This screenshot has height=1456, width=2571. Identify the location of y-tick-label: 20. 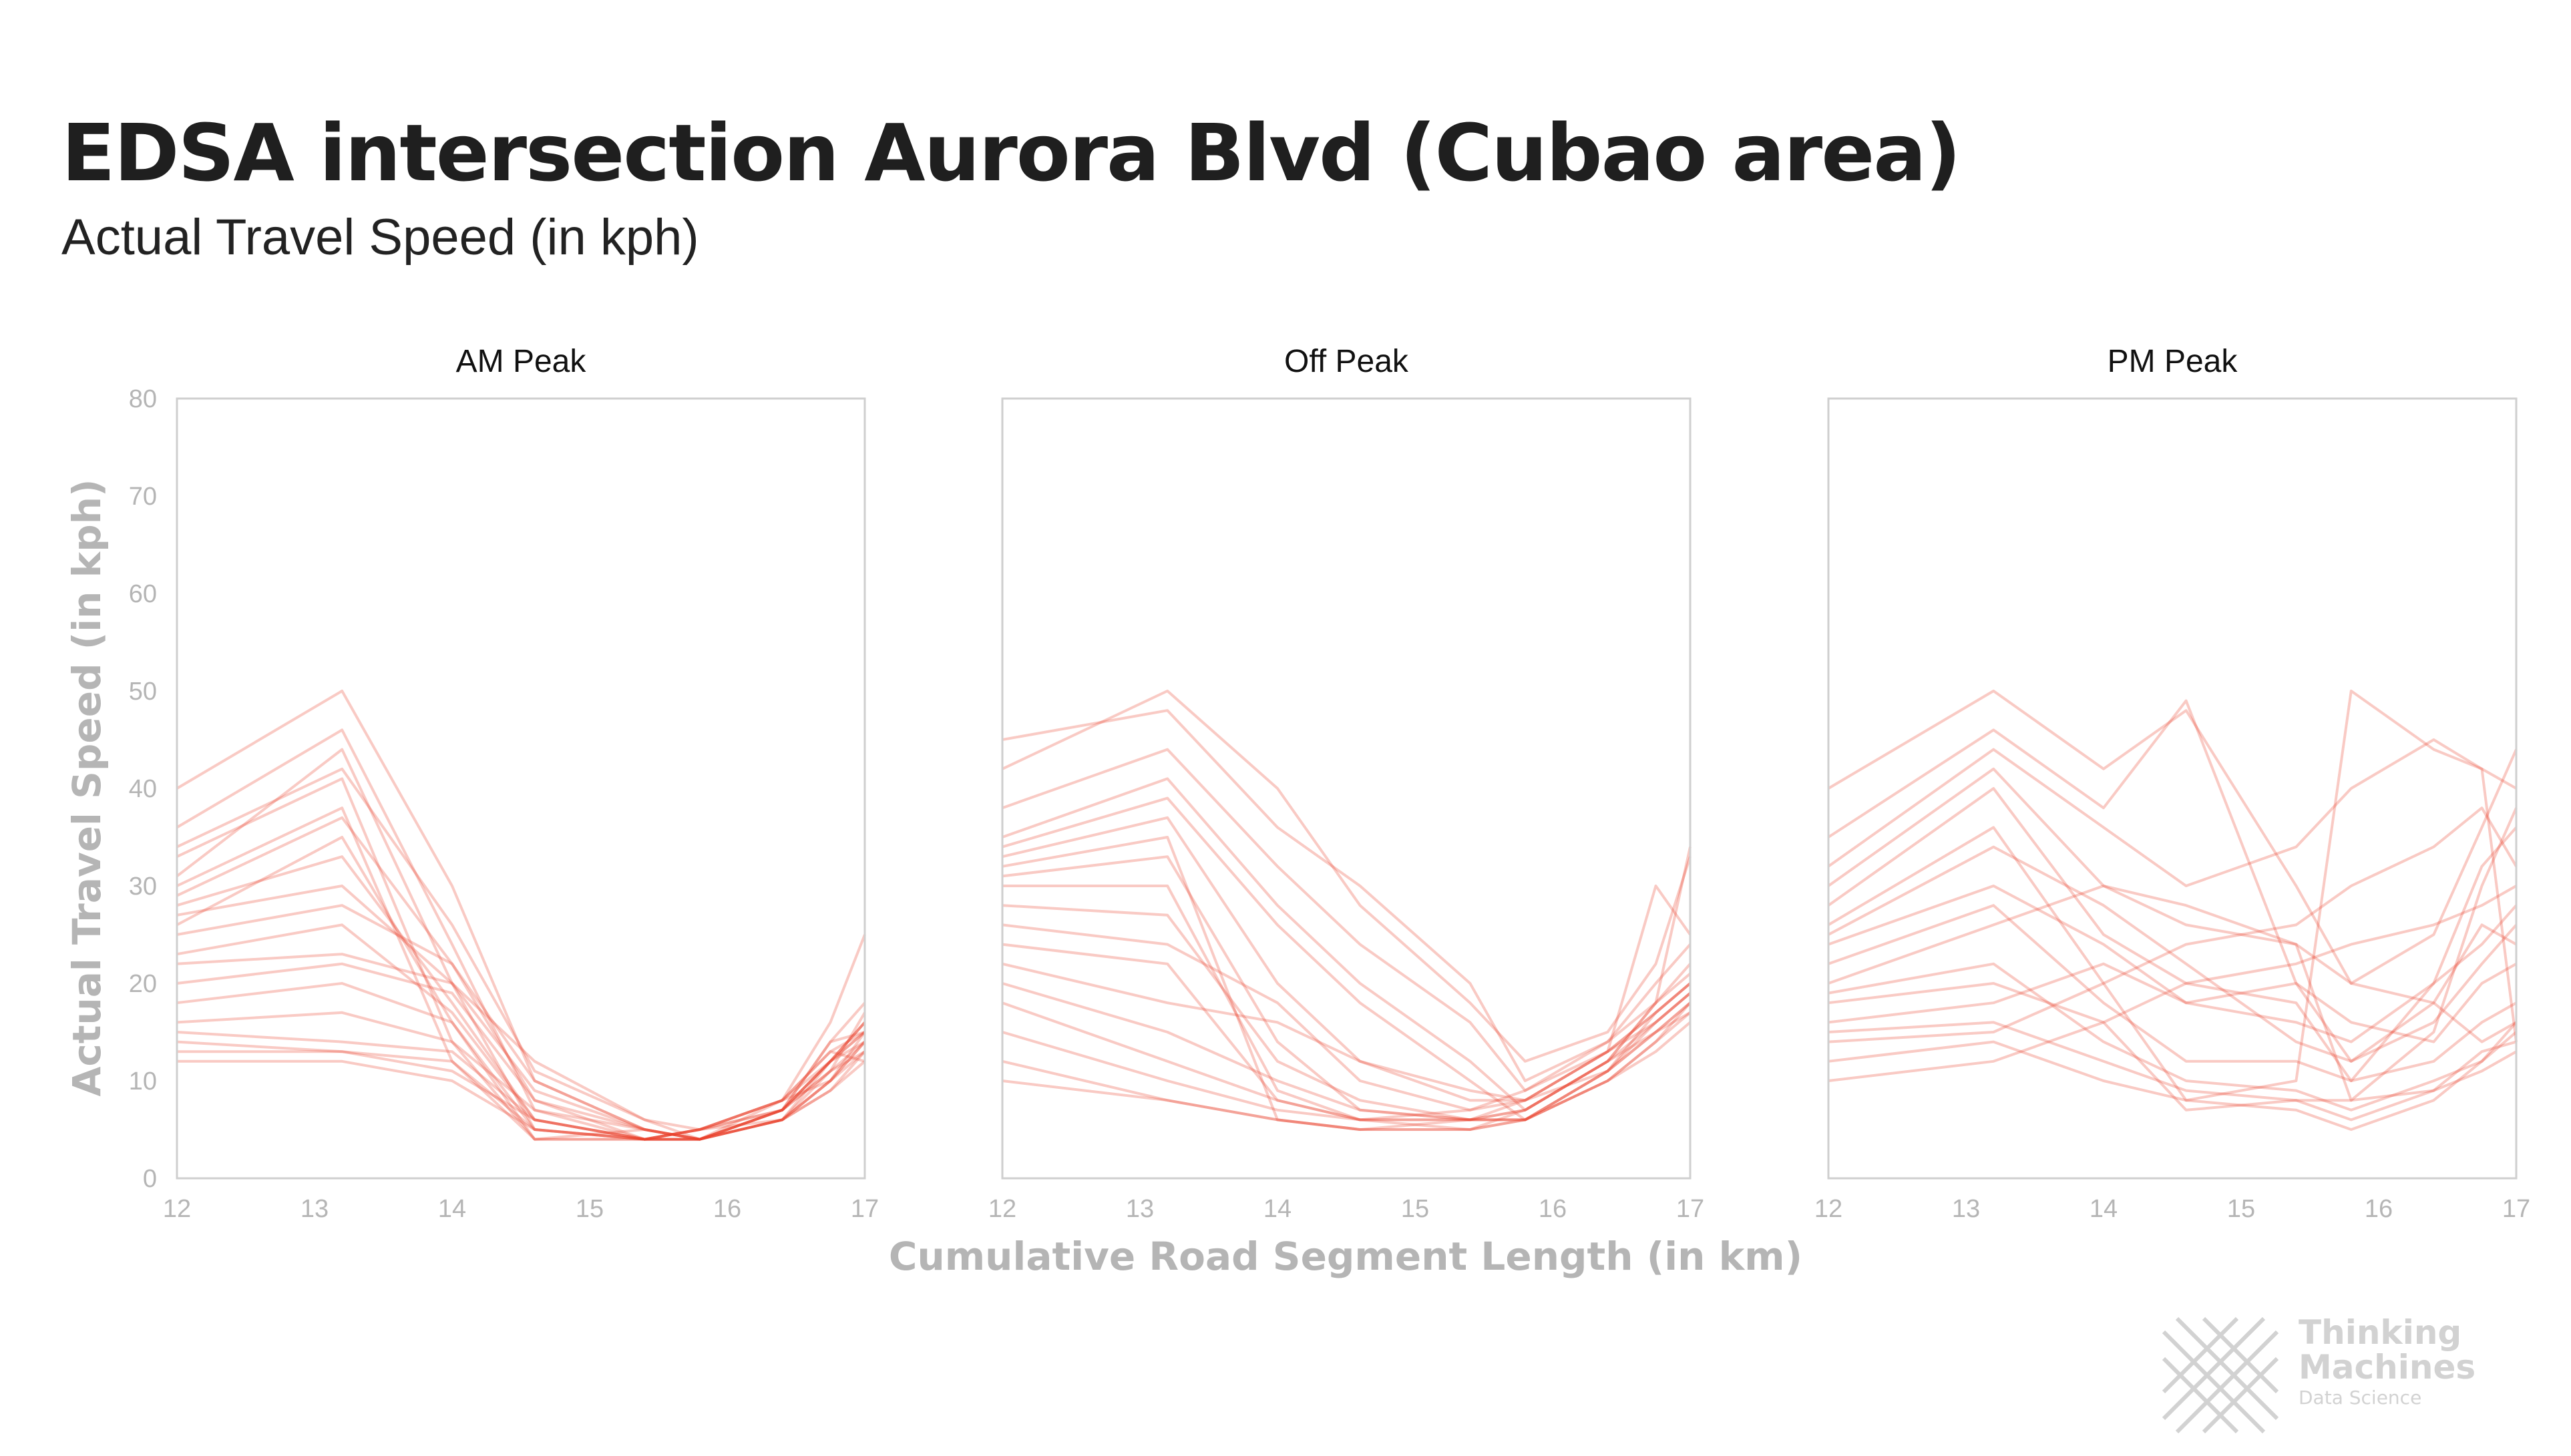
(143, 984).